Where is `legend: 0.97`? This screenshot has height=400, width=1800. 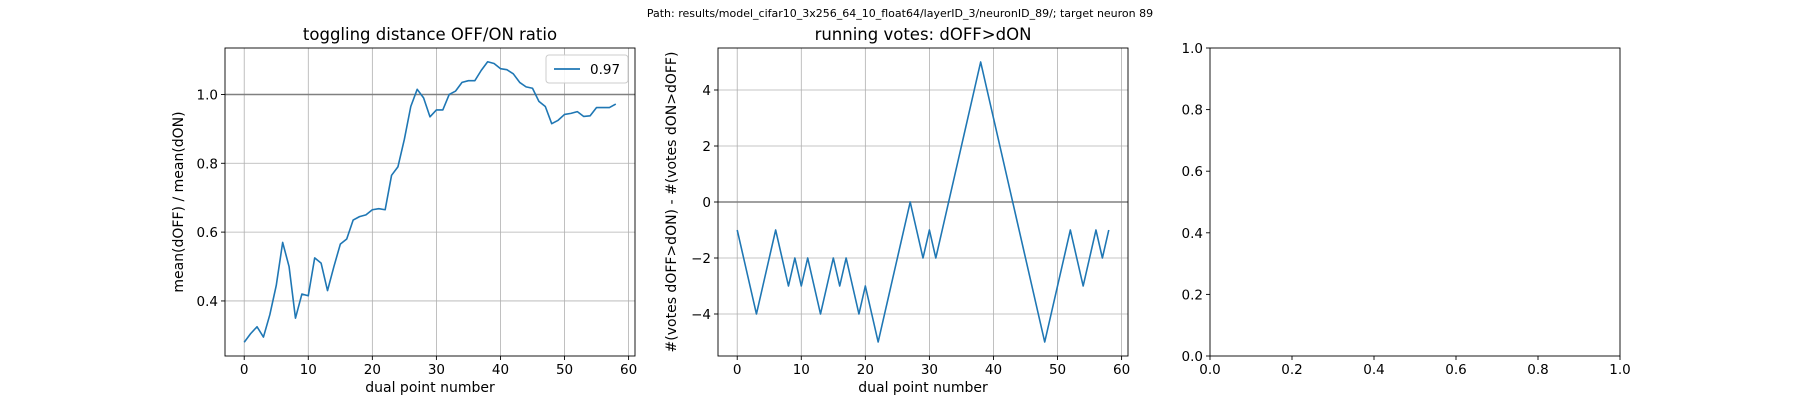
legend: 0.97 is located at coordinates (587, 69).